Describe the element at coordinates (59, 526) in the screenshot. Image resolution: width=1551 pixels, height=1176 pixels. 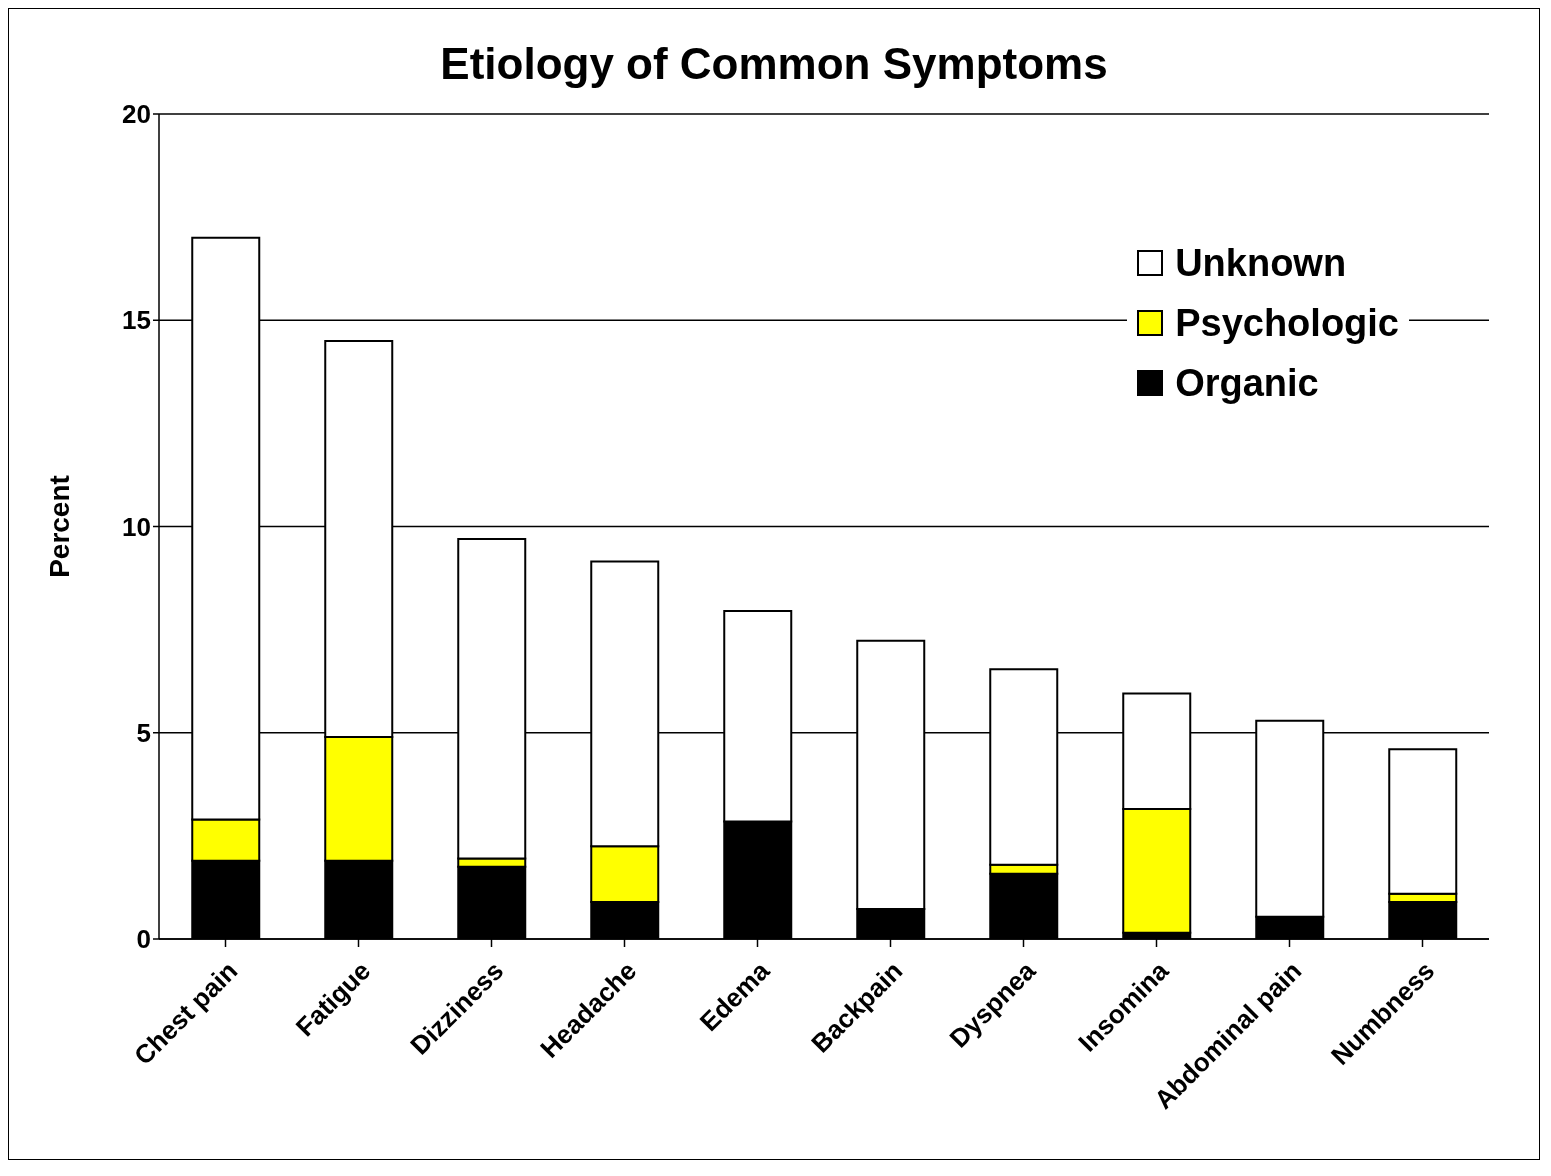
I see `y-axis-title: Percent` at that location.